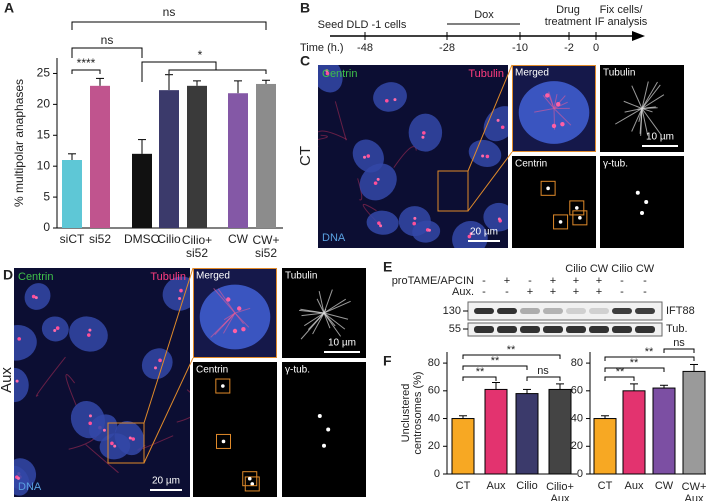  Describe the element at coordinates (596, 48) in the screenshot. I see `timeline-tick-label: 0` at that location.